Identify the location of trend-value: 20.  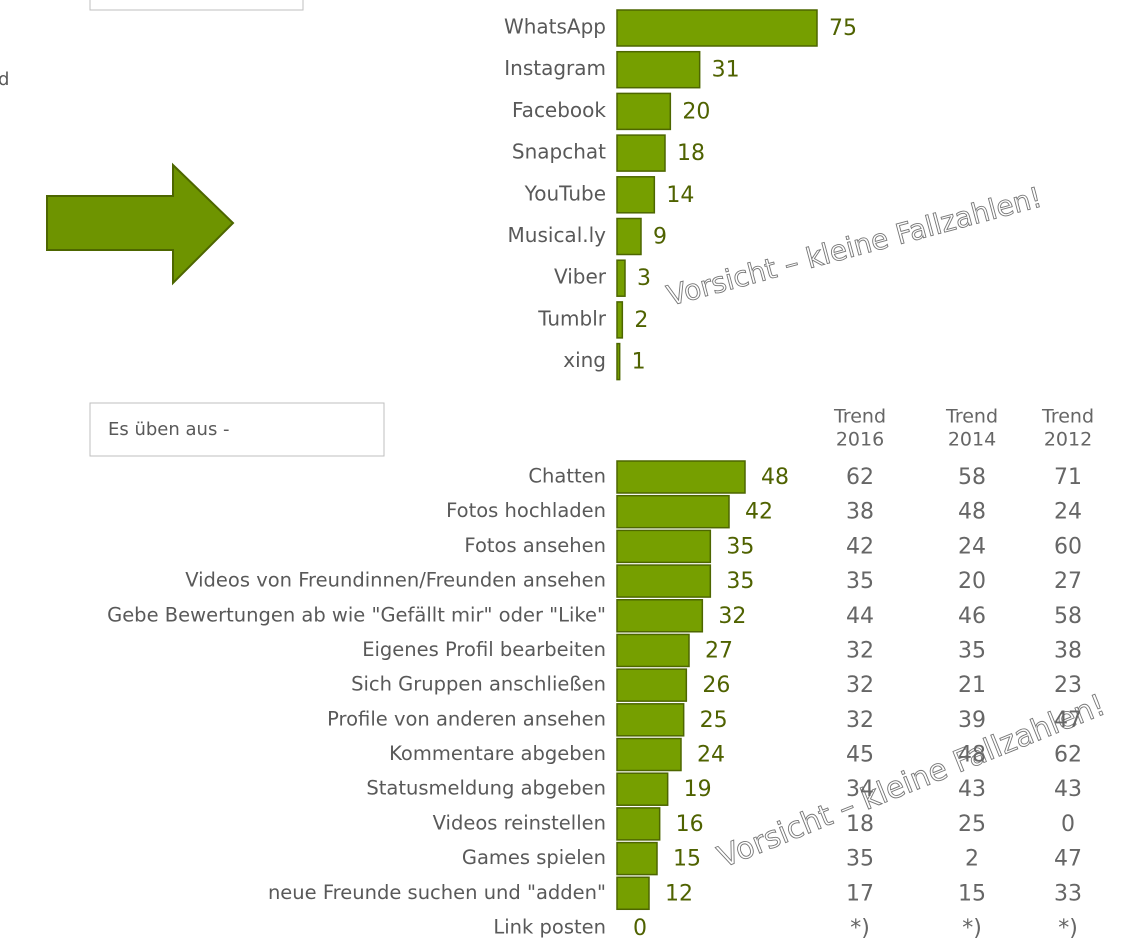
(972, 581).